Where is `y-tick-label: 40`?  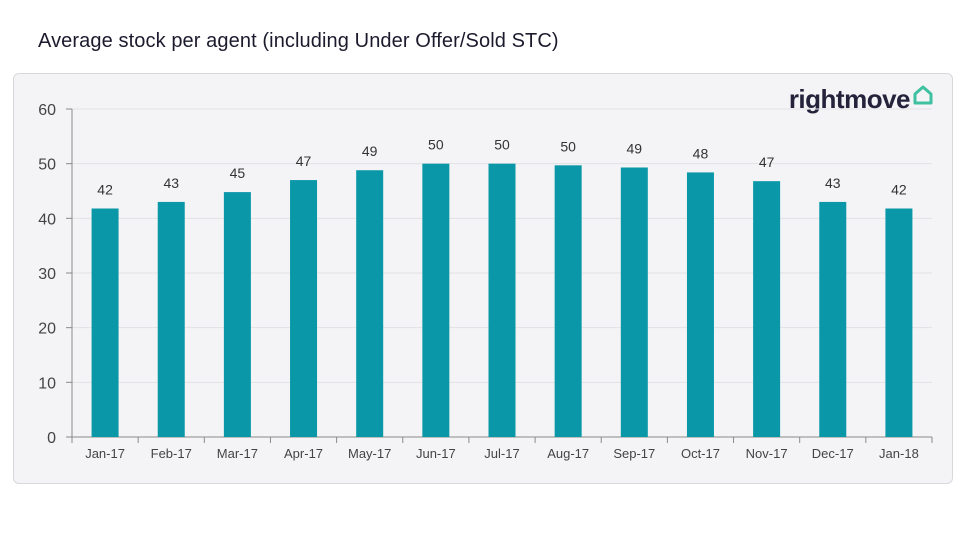
y-tick-label: 40 is located at coordinates (47, 219).